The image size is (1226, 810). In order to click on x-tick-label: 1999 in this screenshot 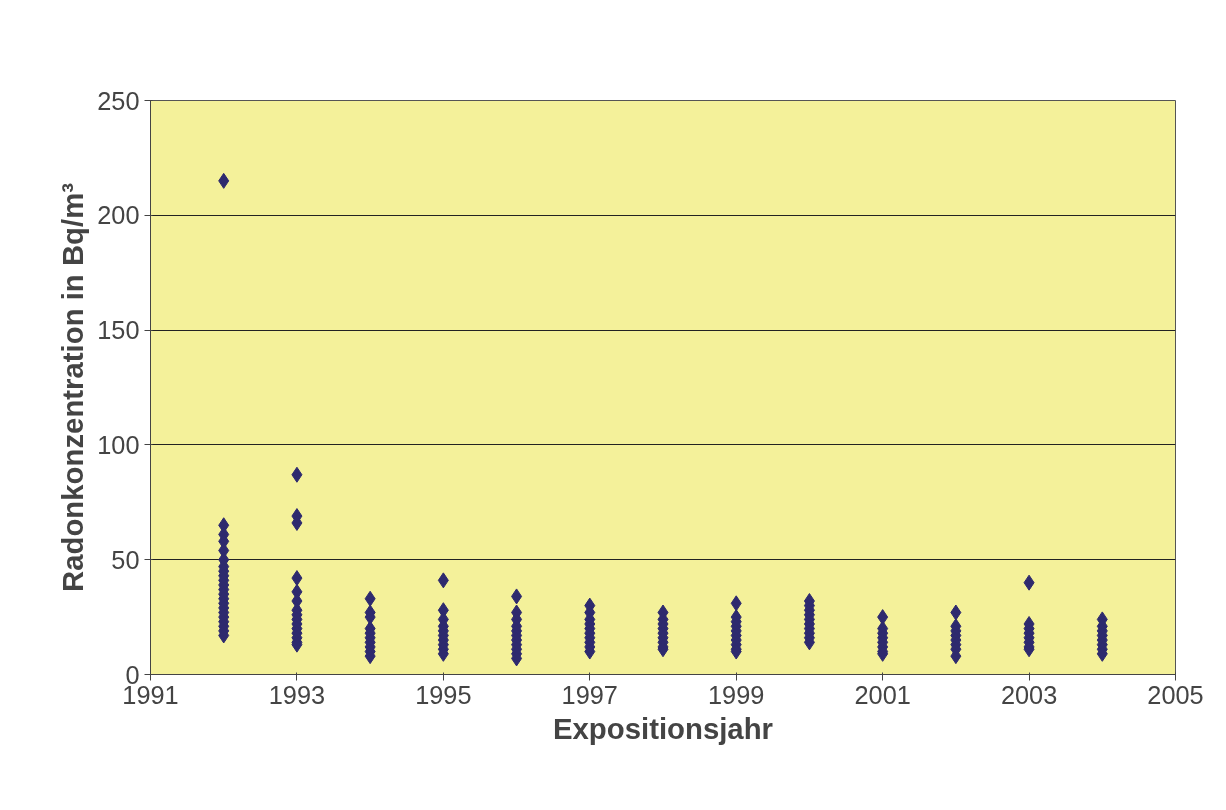, I will do `click(736, 694)`.